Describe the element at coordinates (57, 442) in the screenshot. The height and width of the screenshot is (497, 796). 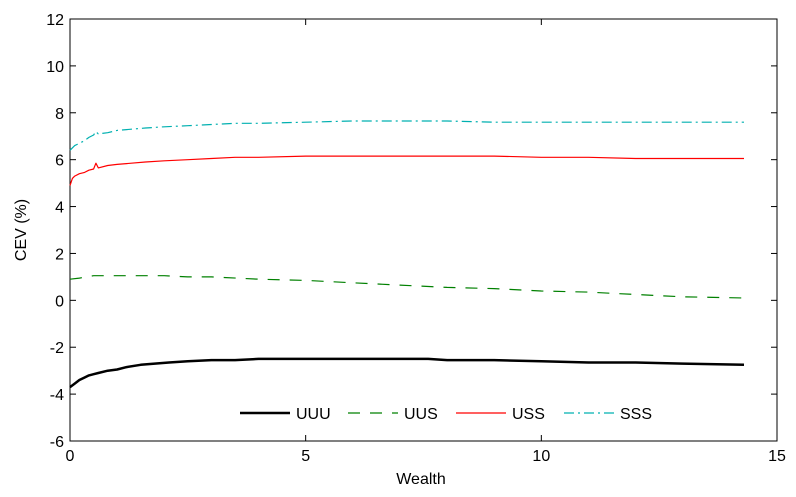
I see `y-tick-label: -6` at that location.